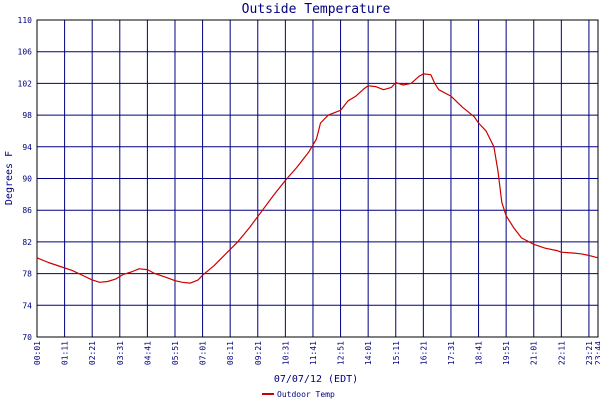  Describe the element at coordinates (27, 242) in the screenshot. I see `y-tick-label: 82` at that location.